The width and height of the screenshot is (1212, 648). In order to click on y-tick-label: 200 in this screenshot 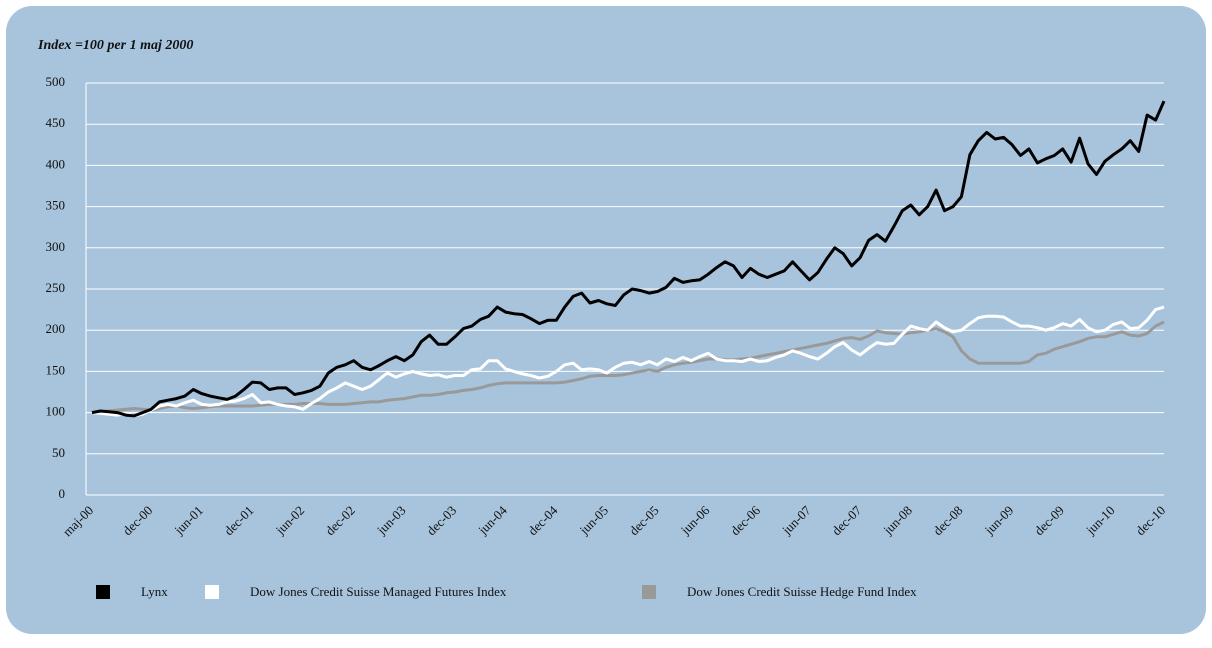, I will do `click(56, 328)`.